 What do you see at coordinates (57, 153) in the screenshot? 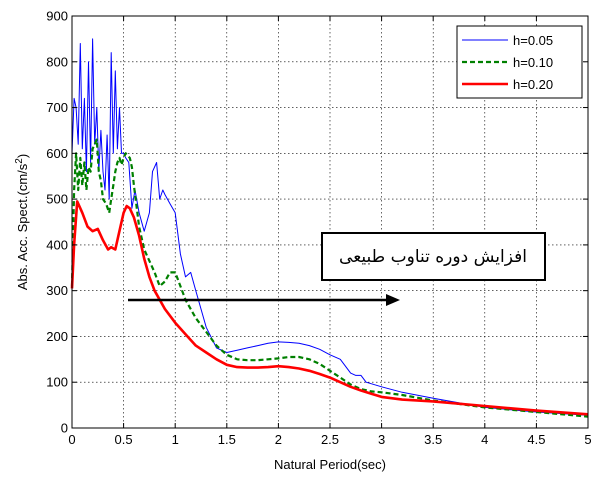
I see `y-tick-label: 600` at bounding box center [57, 153].